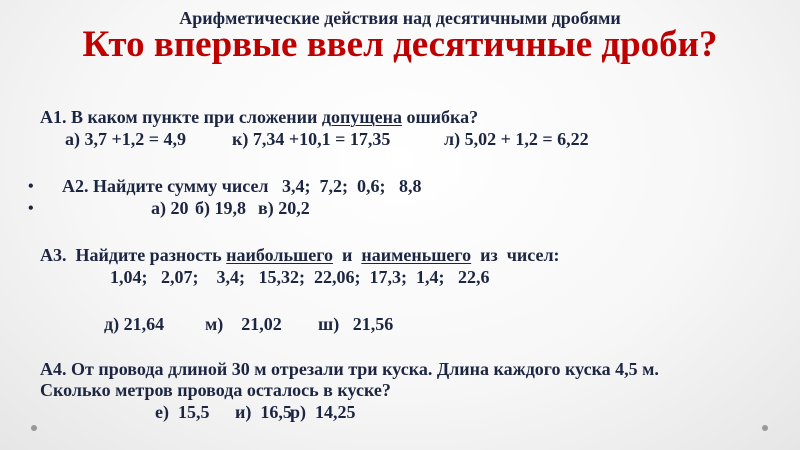  What do you see at coordinates (133, 255) in the screenshot?
I see `question-a3-text: А3. Найдите разность` at bounding box center [133, 255].